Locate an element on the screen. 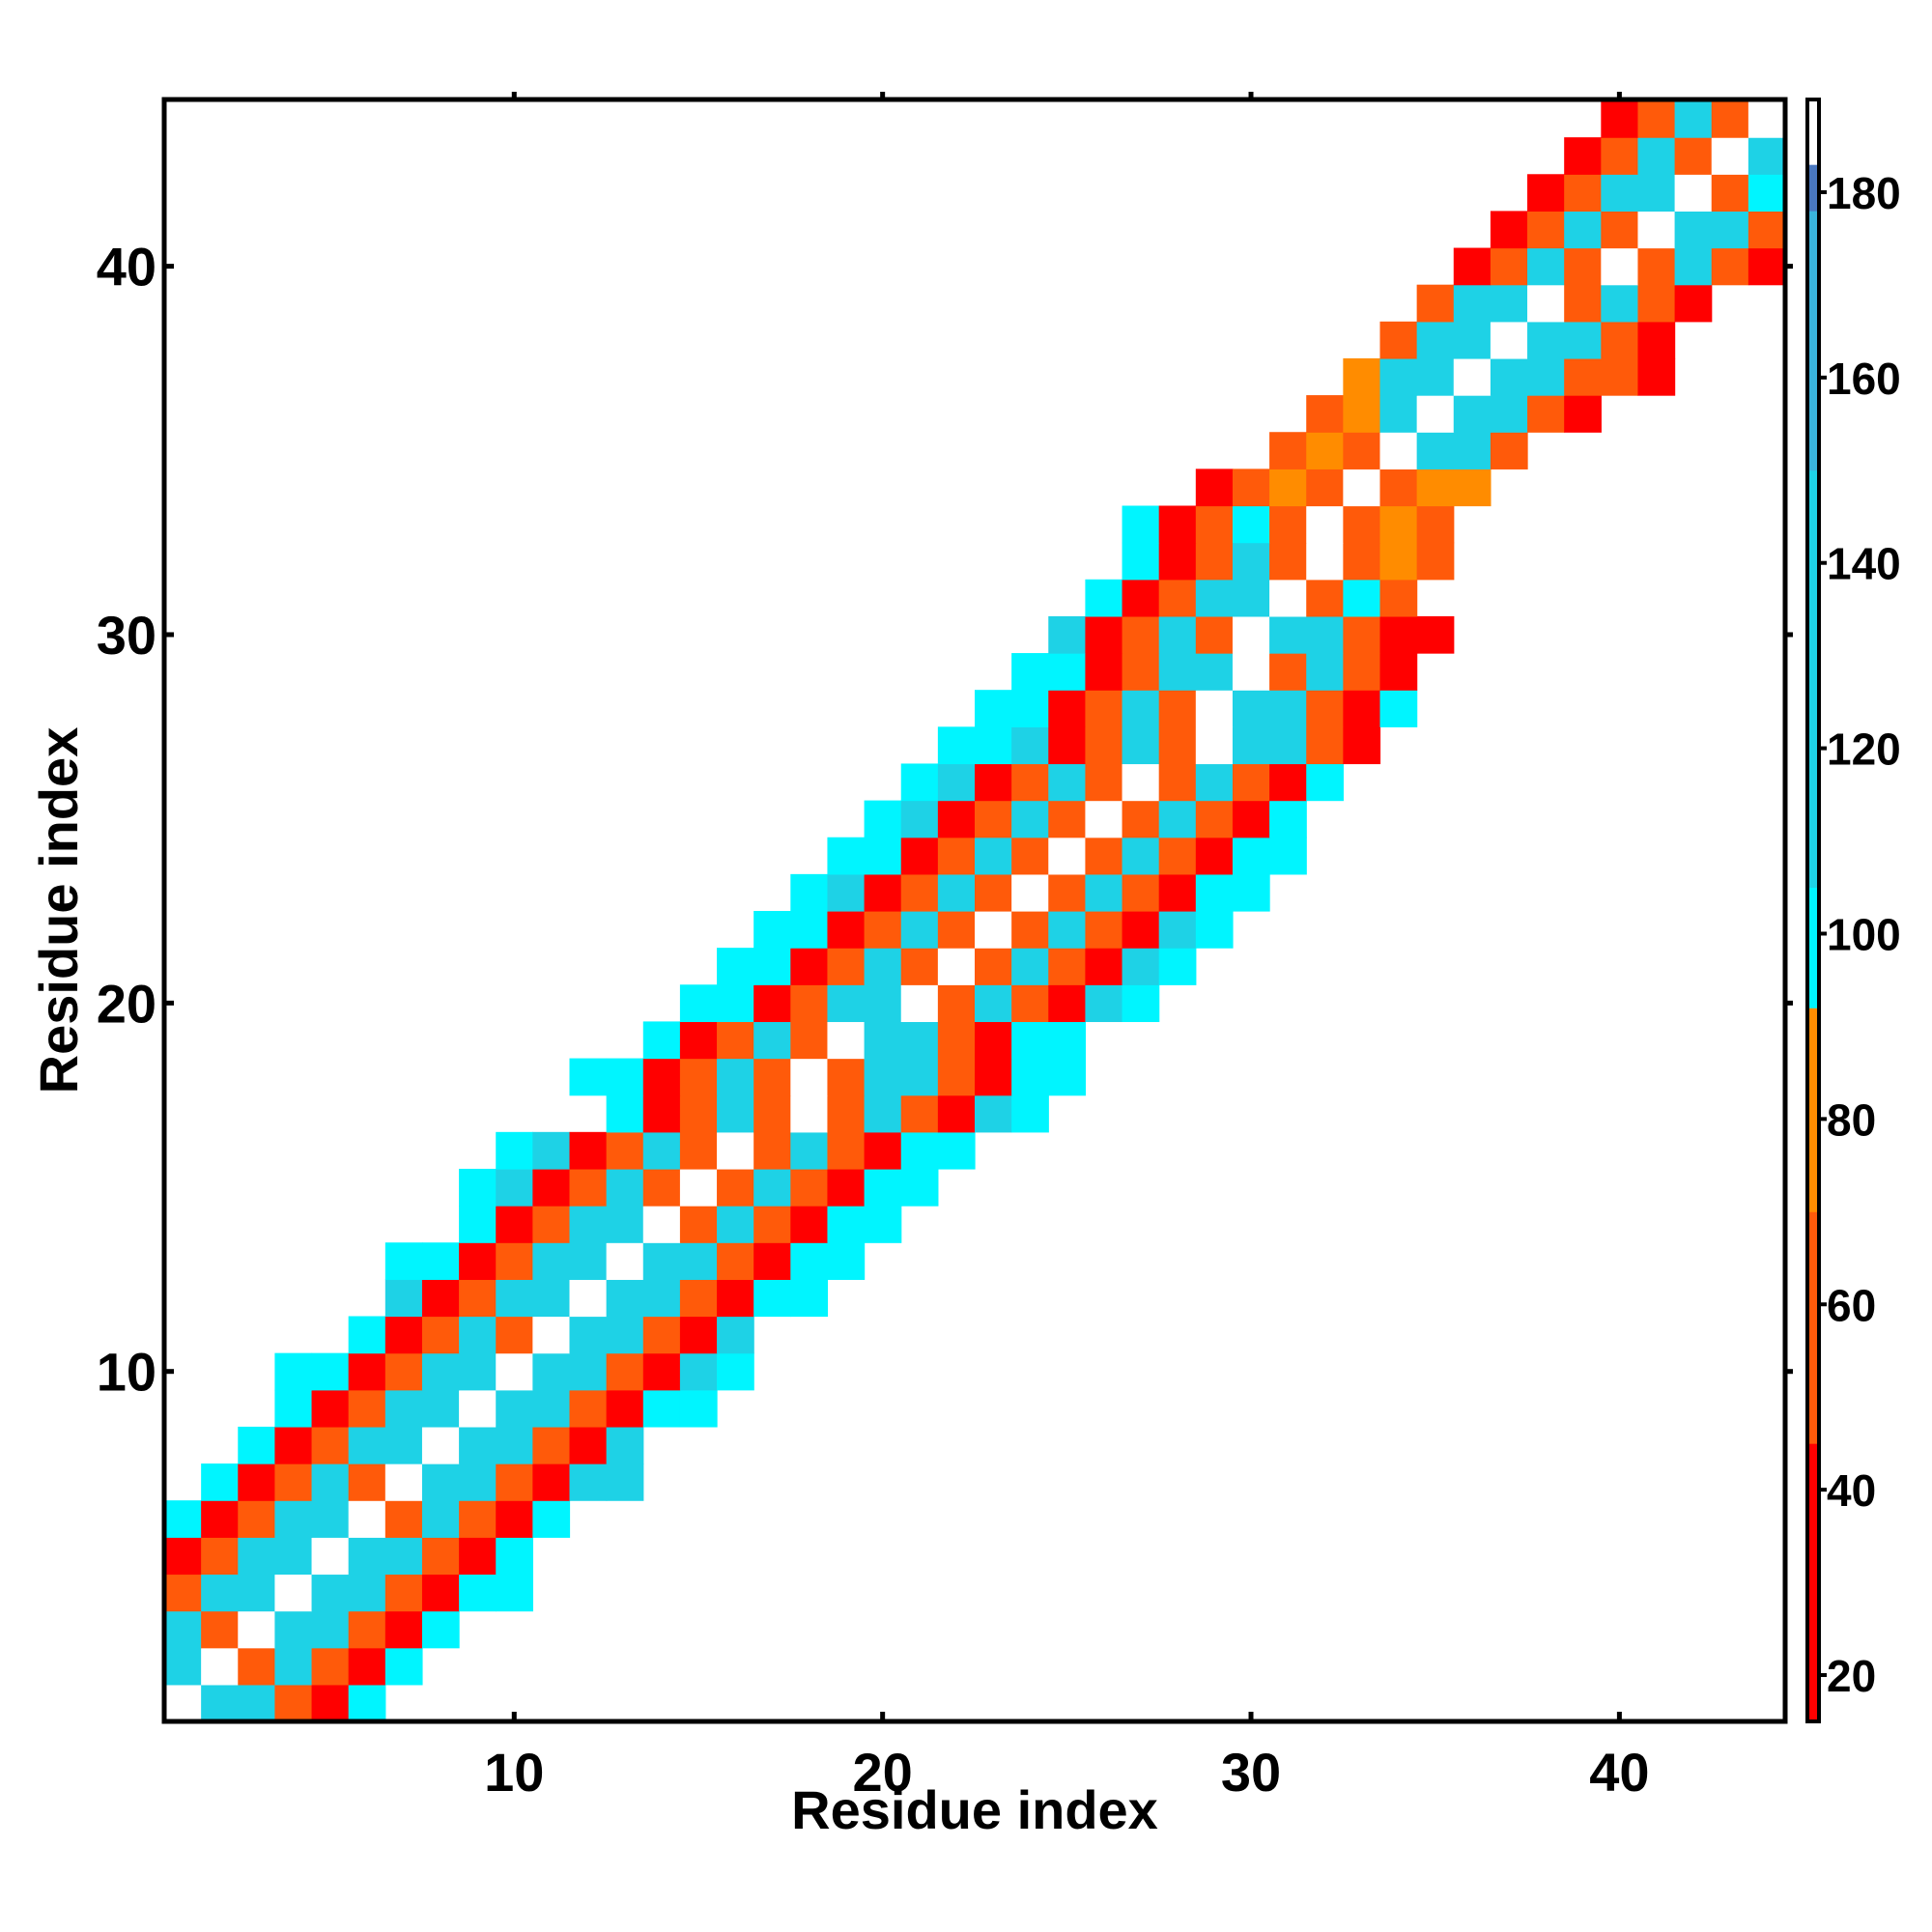 This screenshot has height=1932, width=1932. x-tick-label: 20 is located at coordinates (883, 1772).